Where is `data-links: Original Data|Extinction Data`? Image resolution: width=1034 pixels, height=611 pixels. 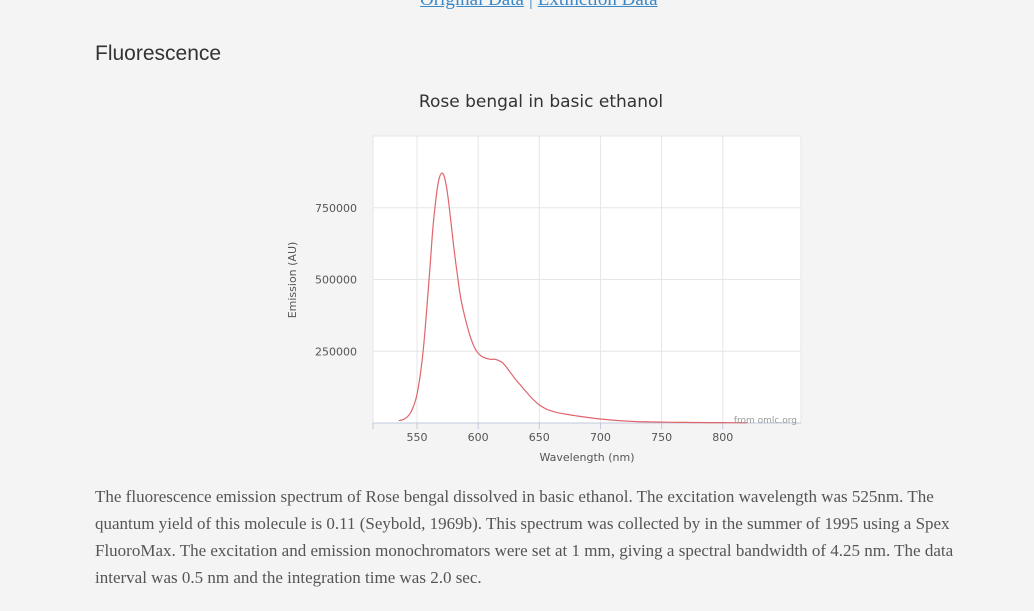 data-links: Original Data|Extinction Data is located at coordinates (539, 5).